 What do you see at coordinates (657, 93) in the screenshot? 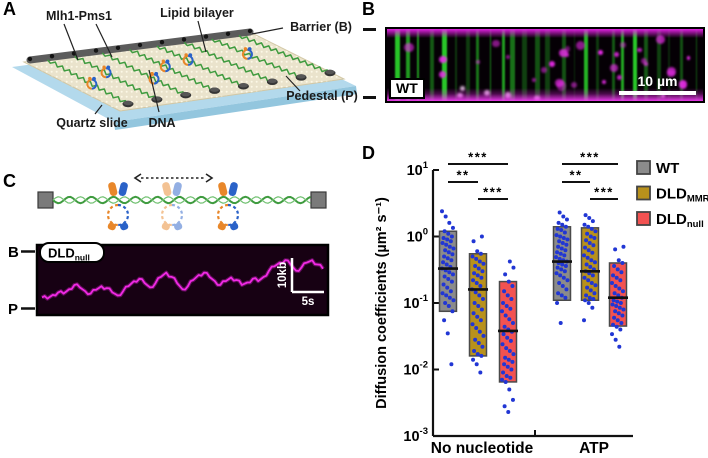
I see `scalebar` at bounding box center [657, 93].